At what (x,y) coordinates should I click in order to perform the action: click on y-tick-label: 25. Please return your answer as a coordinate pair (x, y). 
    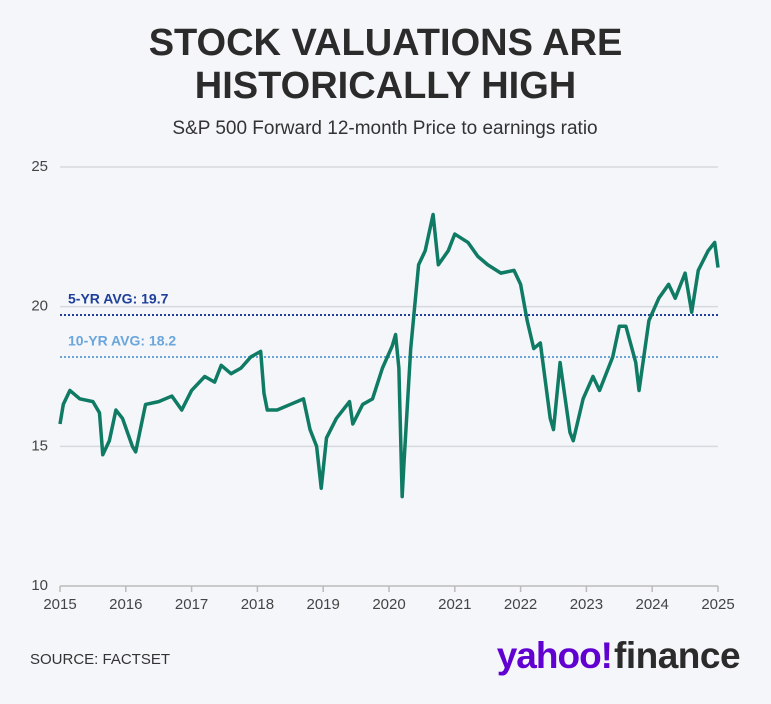
    Looking at the image, I should click on (39, 166).